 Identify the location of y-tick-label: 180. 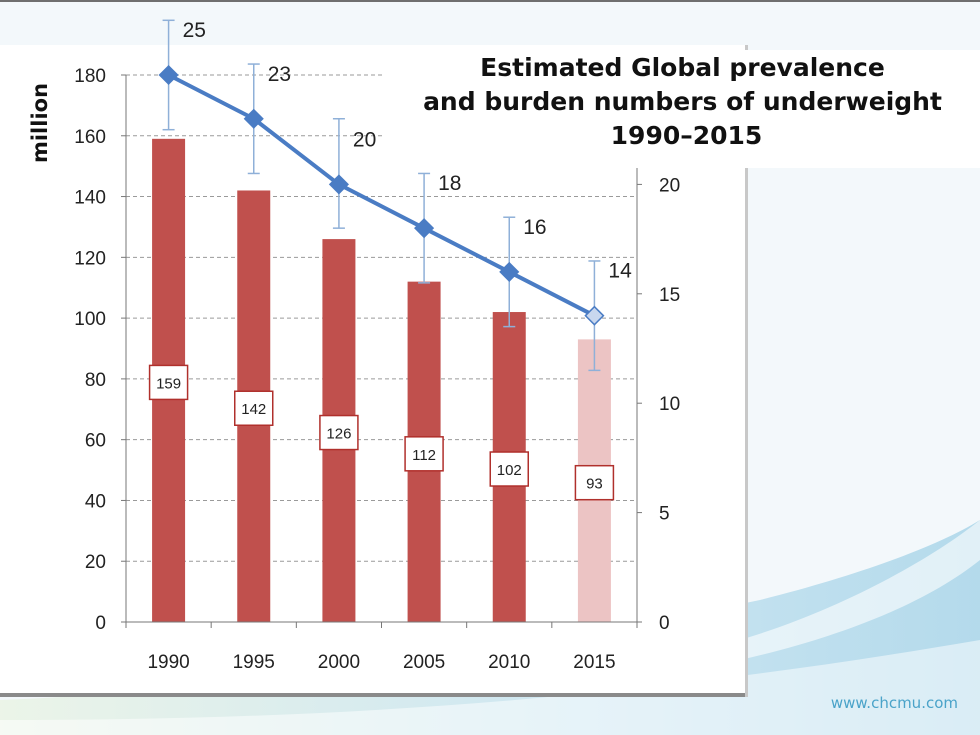
(90, 76).